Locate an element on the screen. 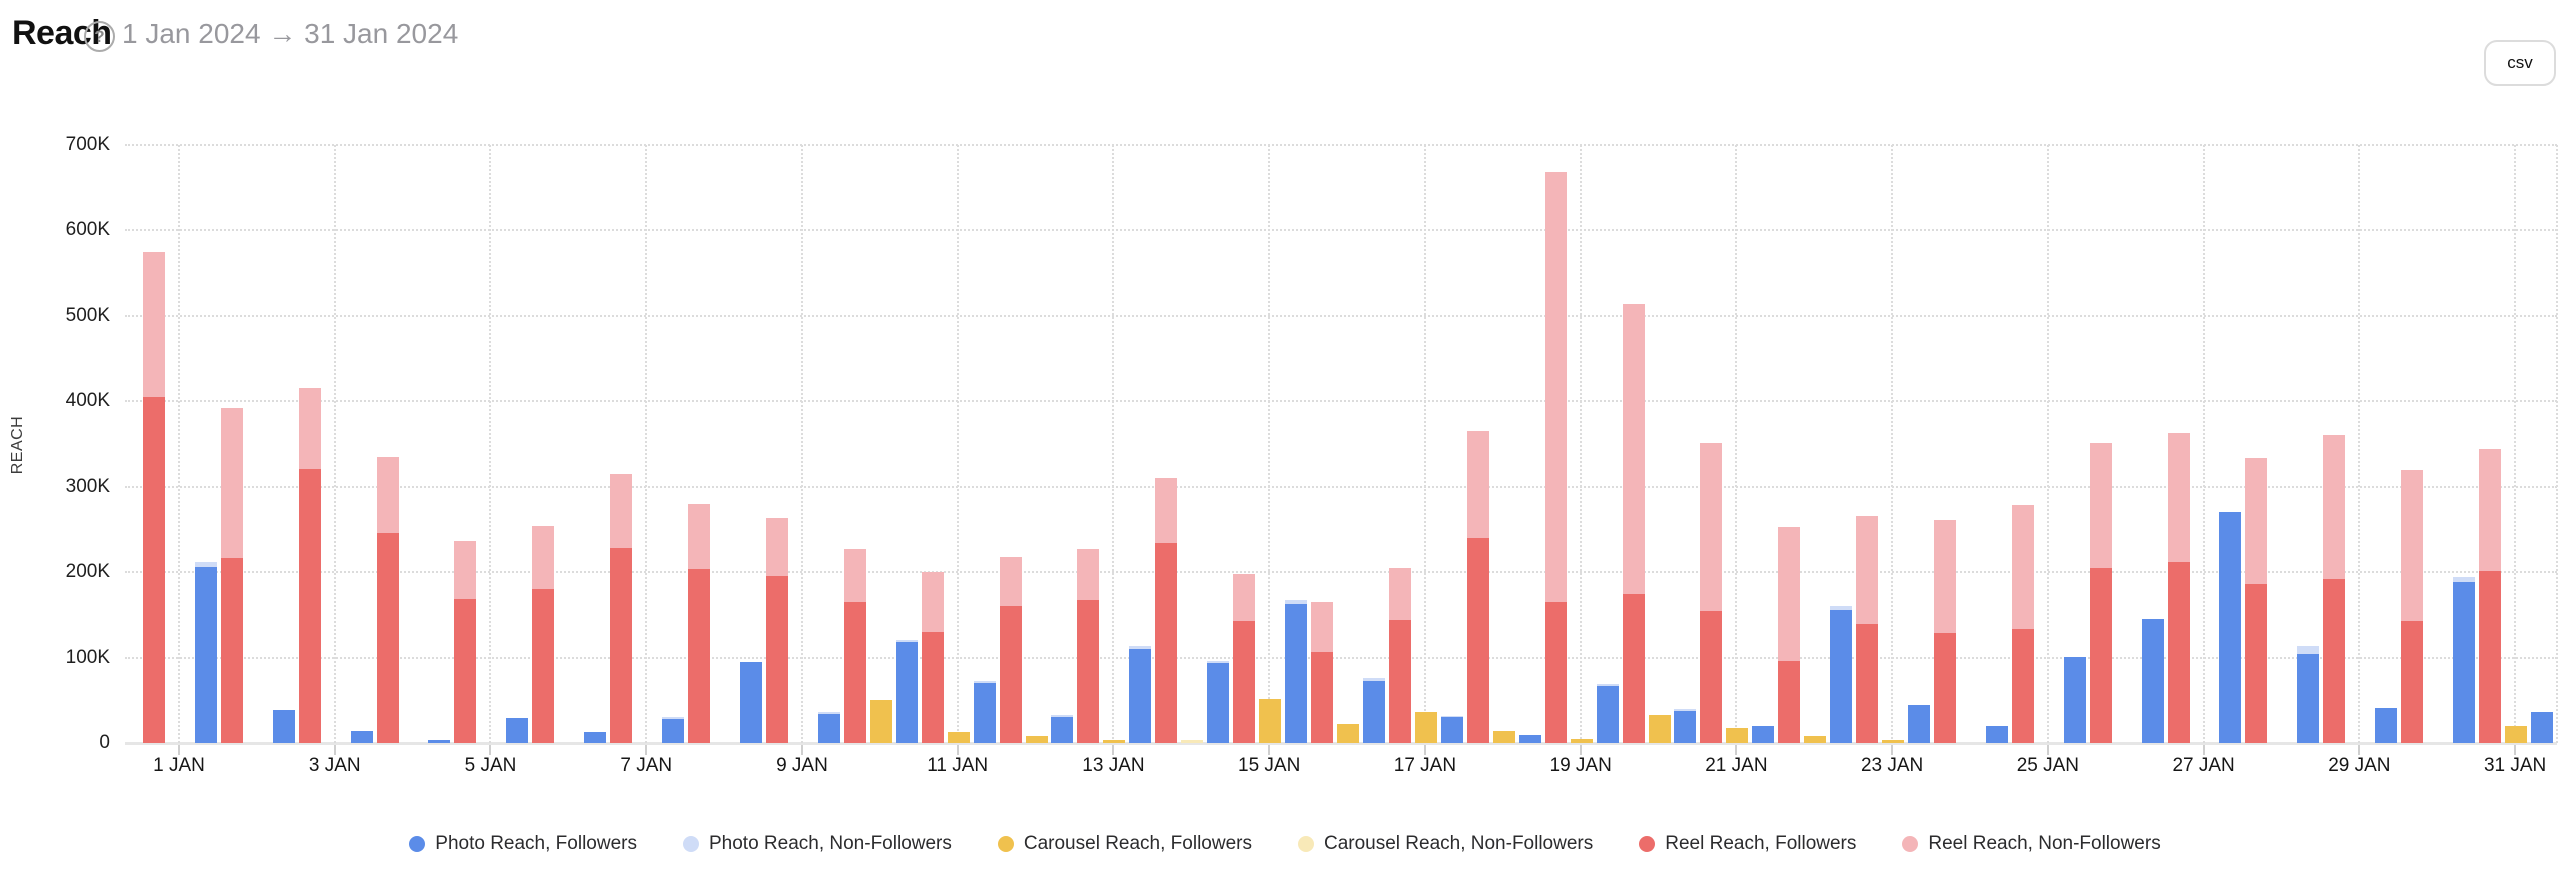  bar-photo-followers-27jan is located at coordinates (2152, 681).